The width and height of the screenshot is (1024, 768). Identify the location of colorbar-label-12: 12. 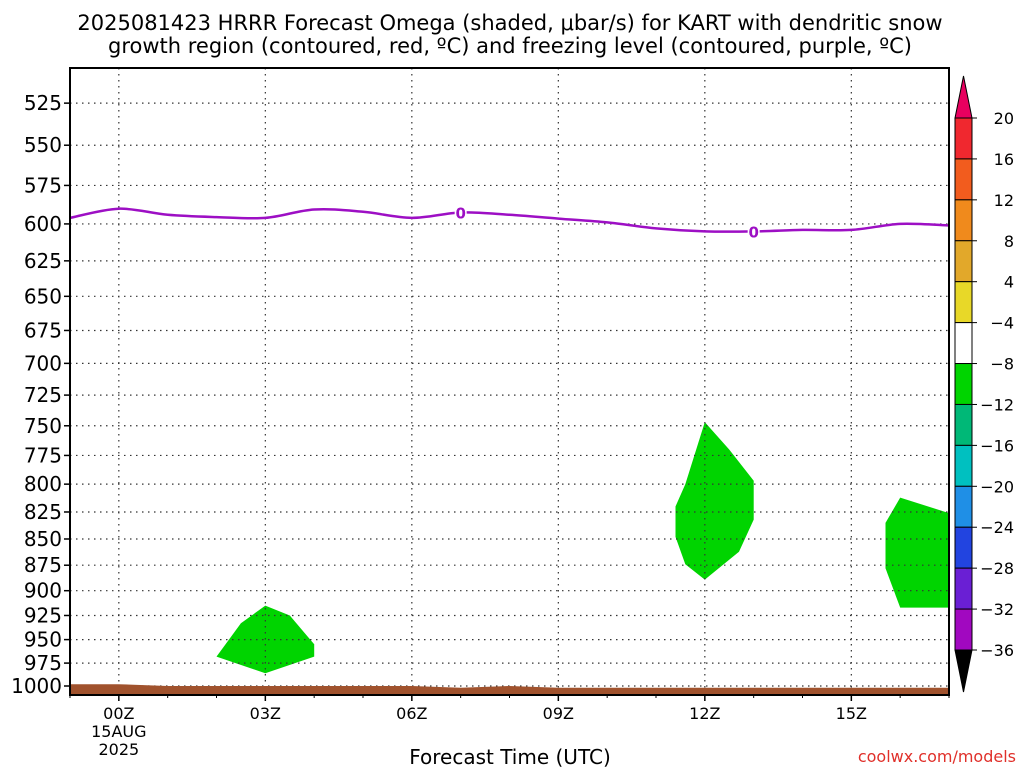
(1004, 200).